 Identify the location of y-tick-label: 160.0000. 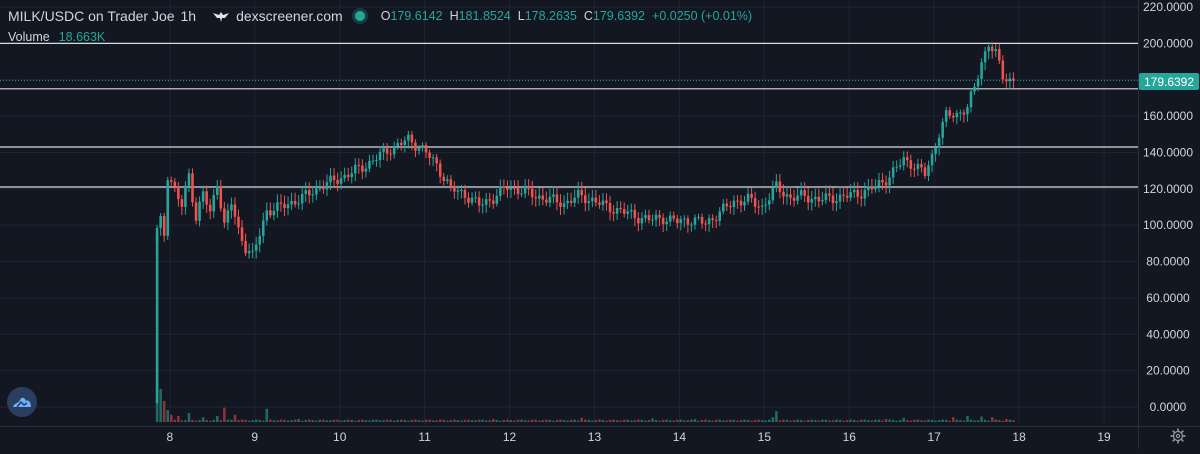
(1168, 116).